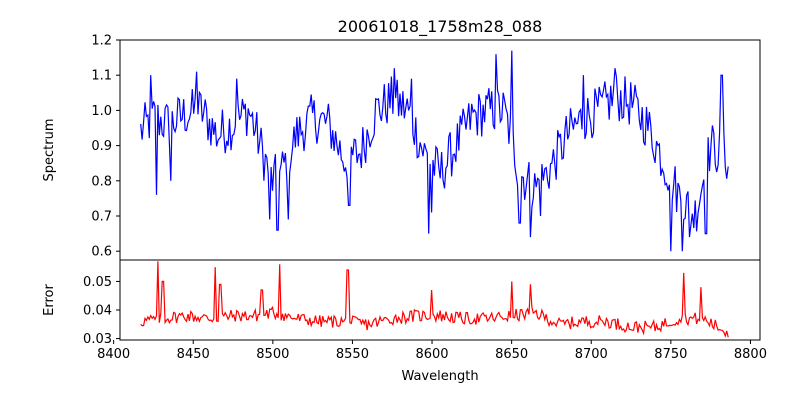  Describe the element at coordinates (97, 311) in the screenshot. I see `error-y-tick-label: 0.04` at that location.